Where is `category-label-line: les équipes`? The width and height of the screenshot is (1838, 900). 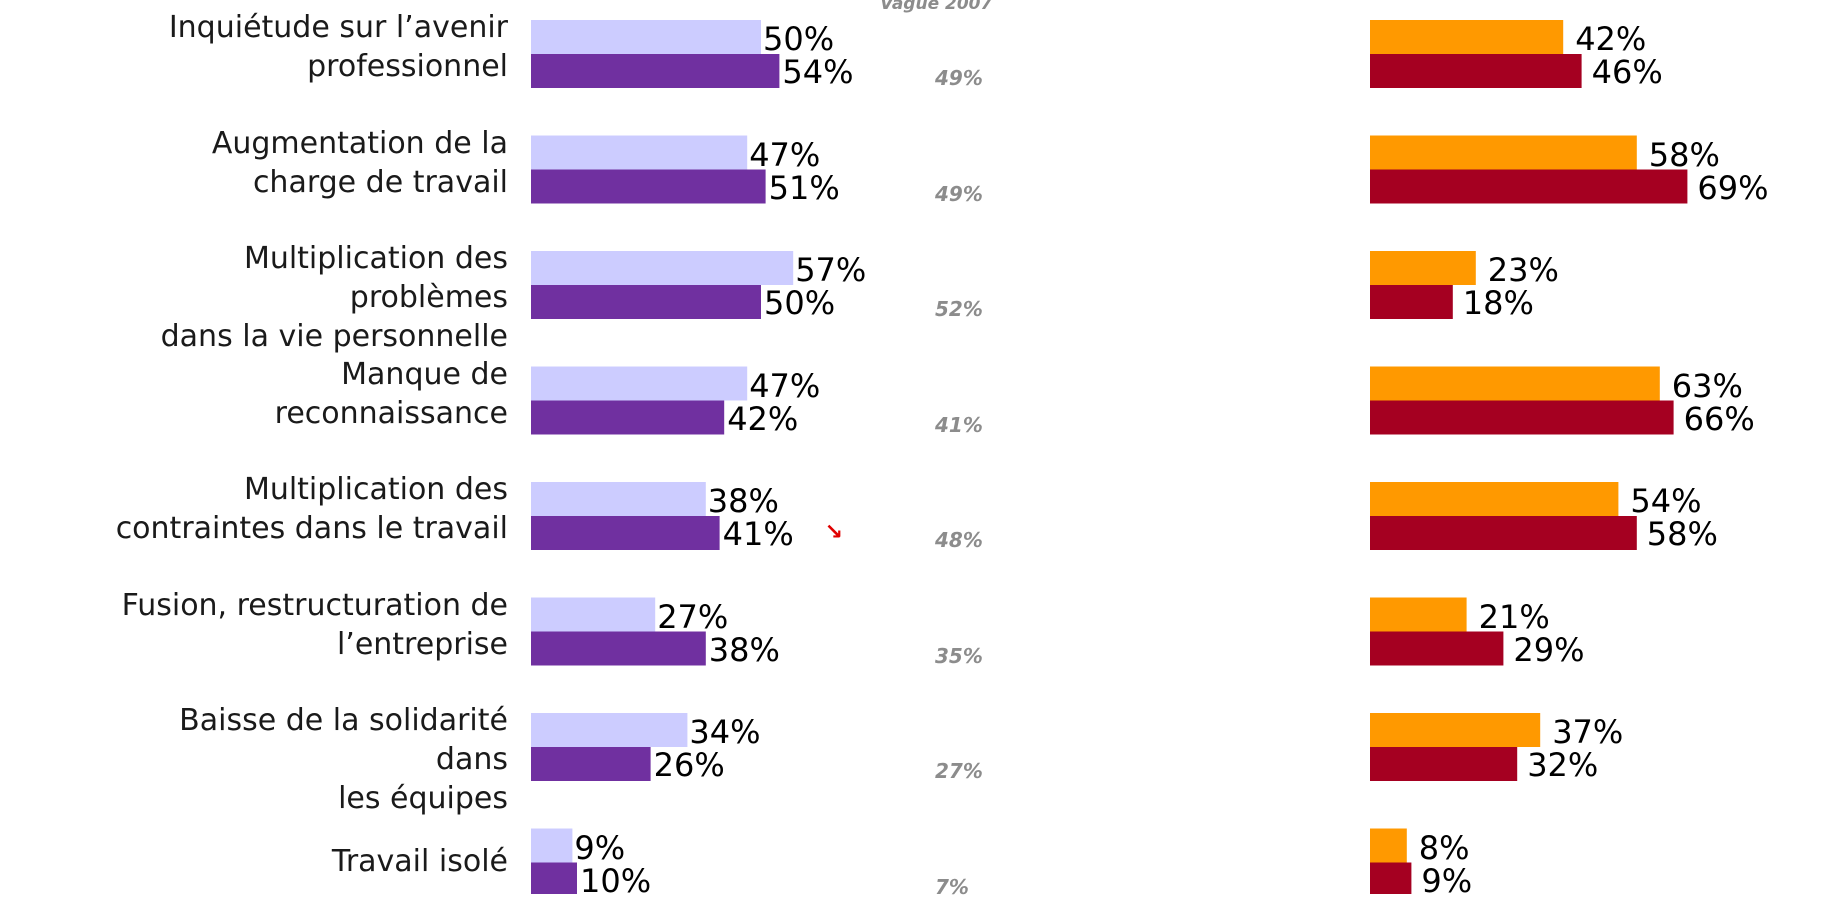
category-label-line: les équipes is located at coordinates (423, 798).